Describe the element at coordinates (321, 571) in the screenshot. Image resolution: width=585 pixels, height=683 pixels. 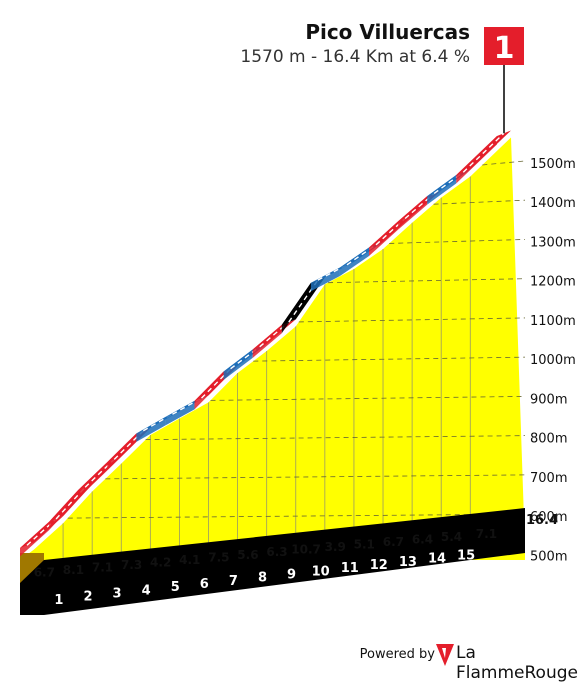
I see `km-label: 10` at that location.